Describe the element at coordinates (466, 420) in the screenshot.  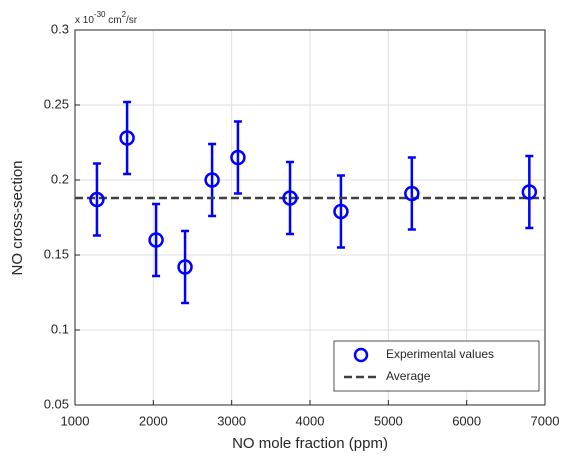
I see `x-tick-label: 6000` at that location.